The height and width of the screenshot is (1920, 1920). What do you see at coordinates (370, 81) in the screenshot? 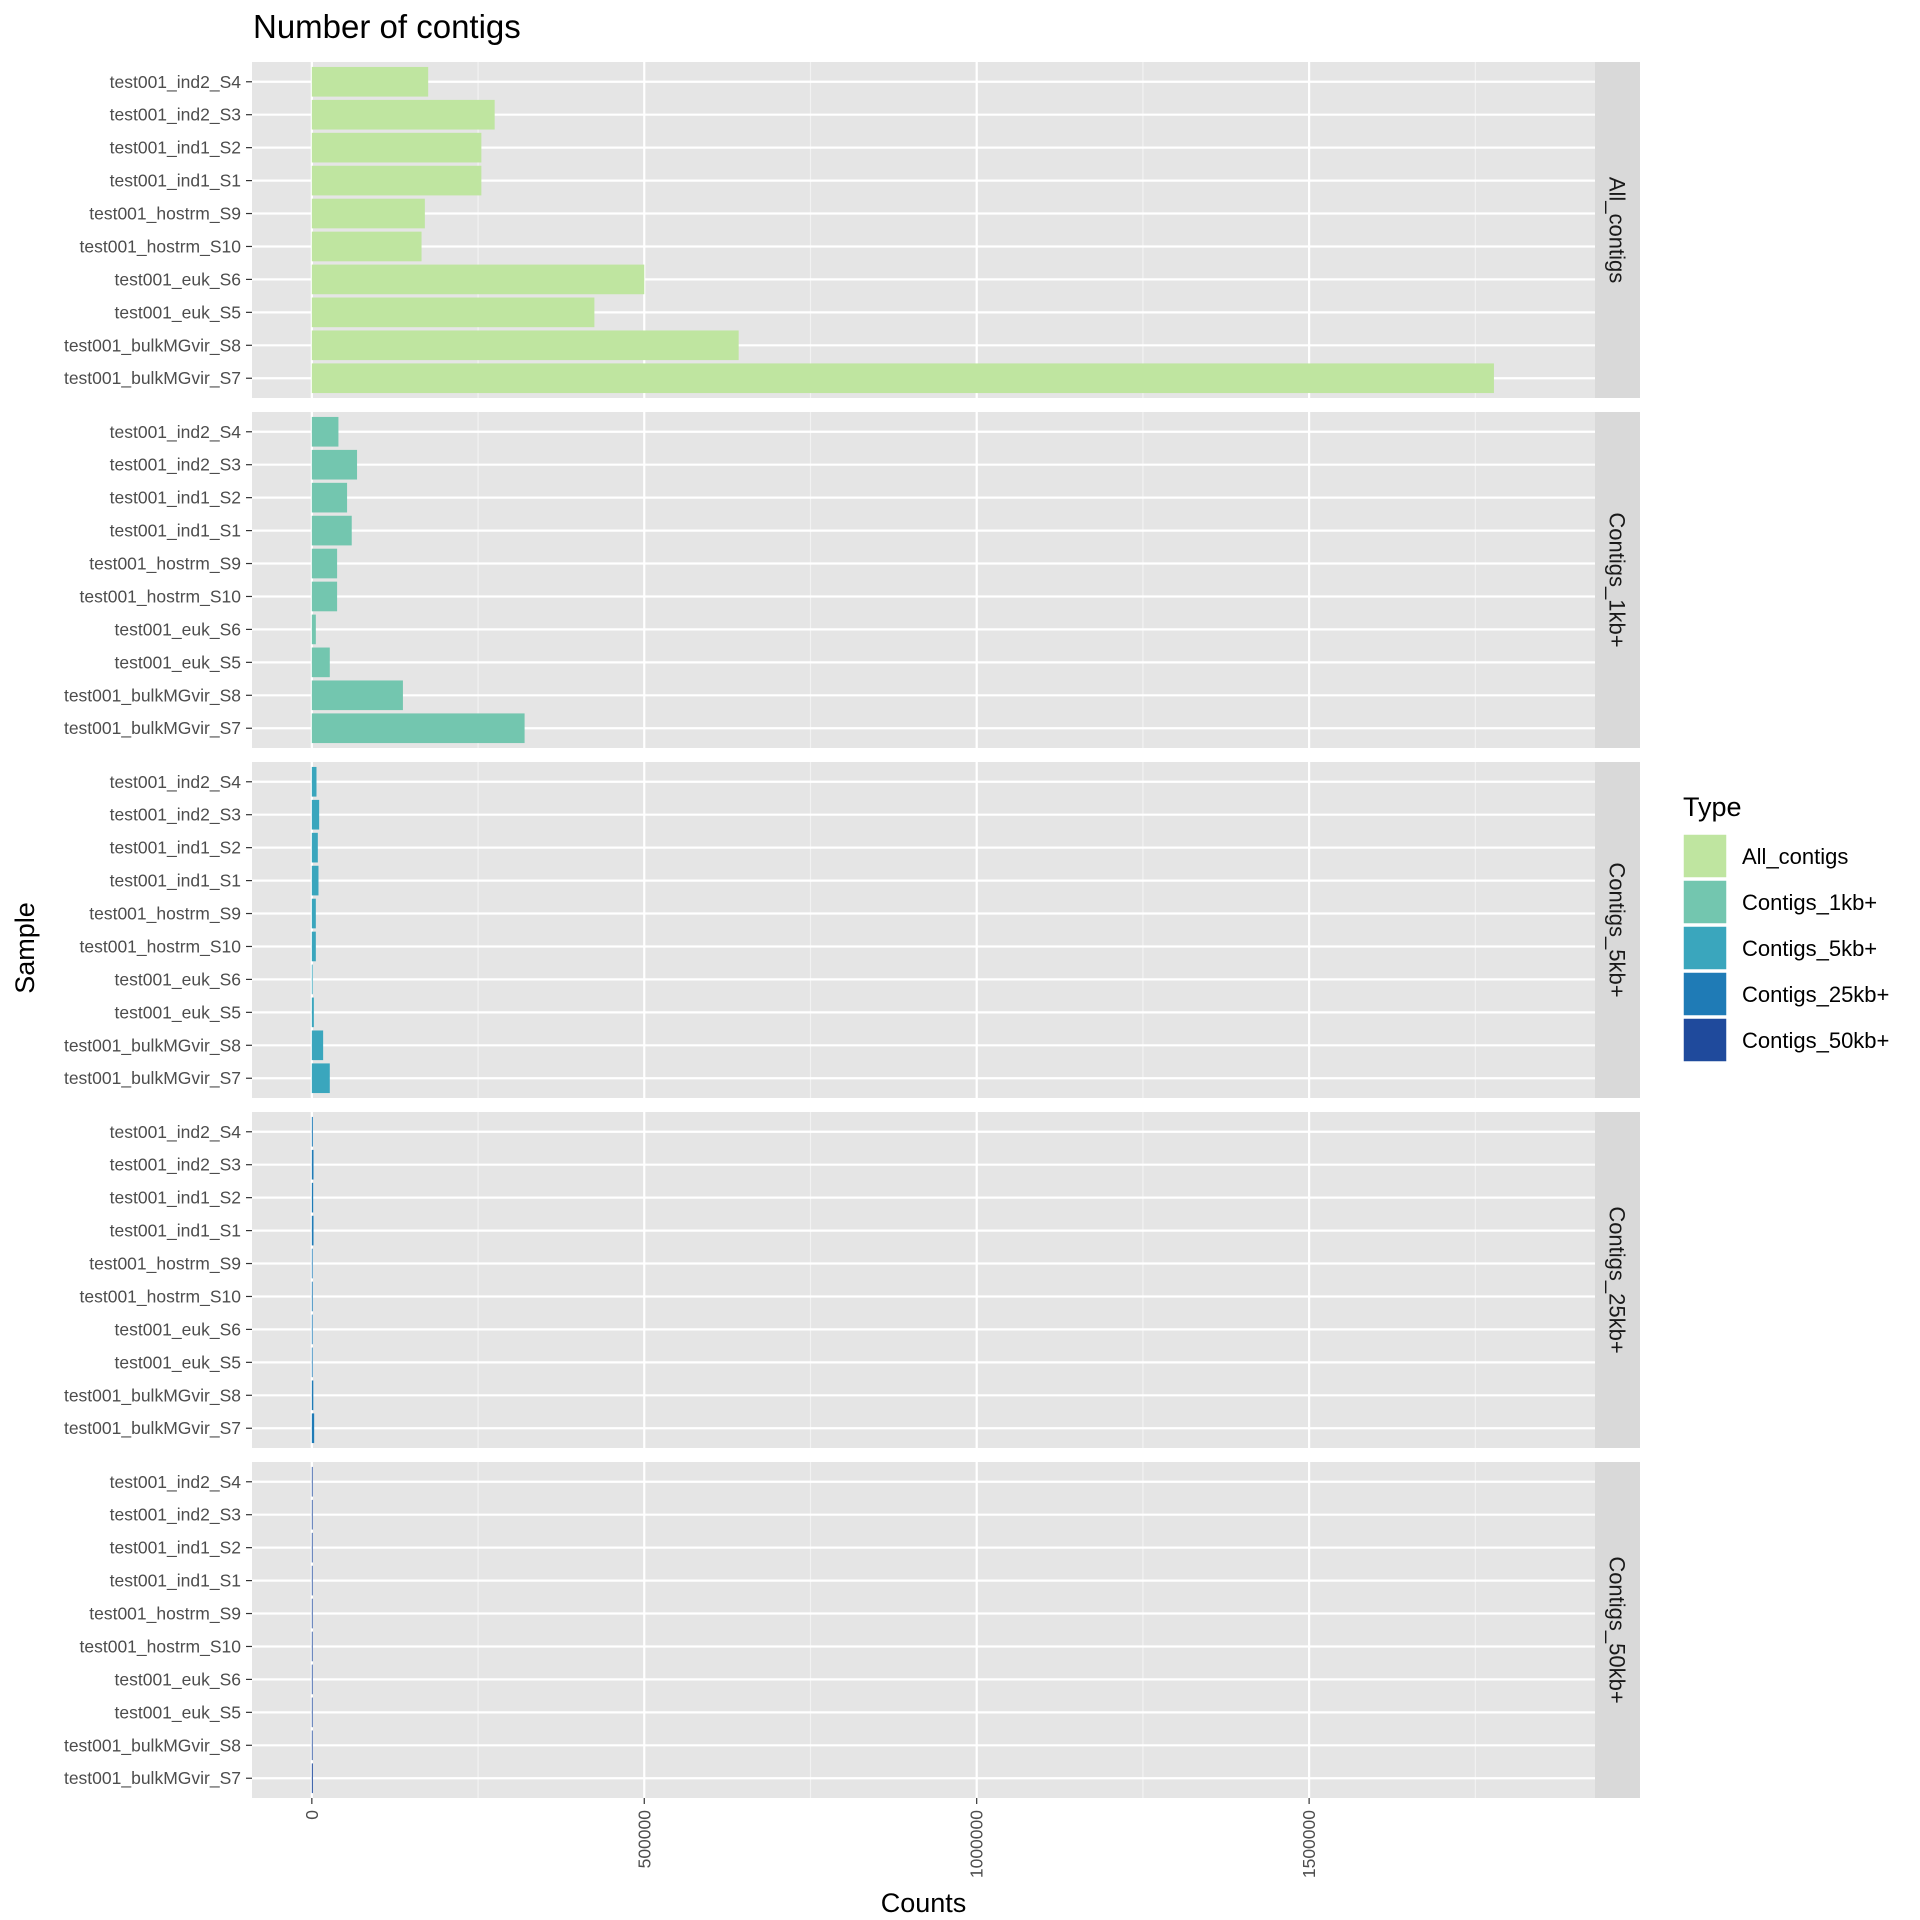
I see `bar-all-contigs-test001-ind2-s4` at bounding box center [370, 81].